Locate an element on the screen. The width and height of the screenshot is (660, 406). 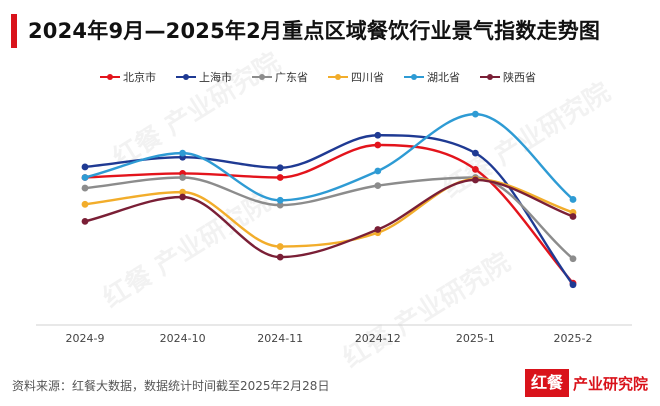
title-accent-bar is located at coordinates (14, 31).